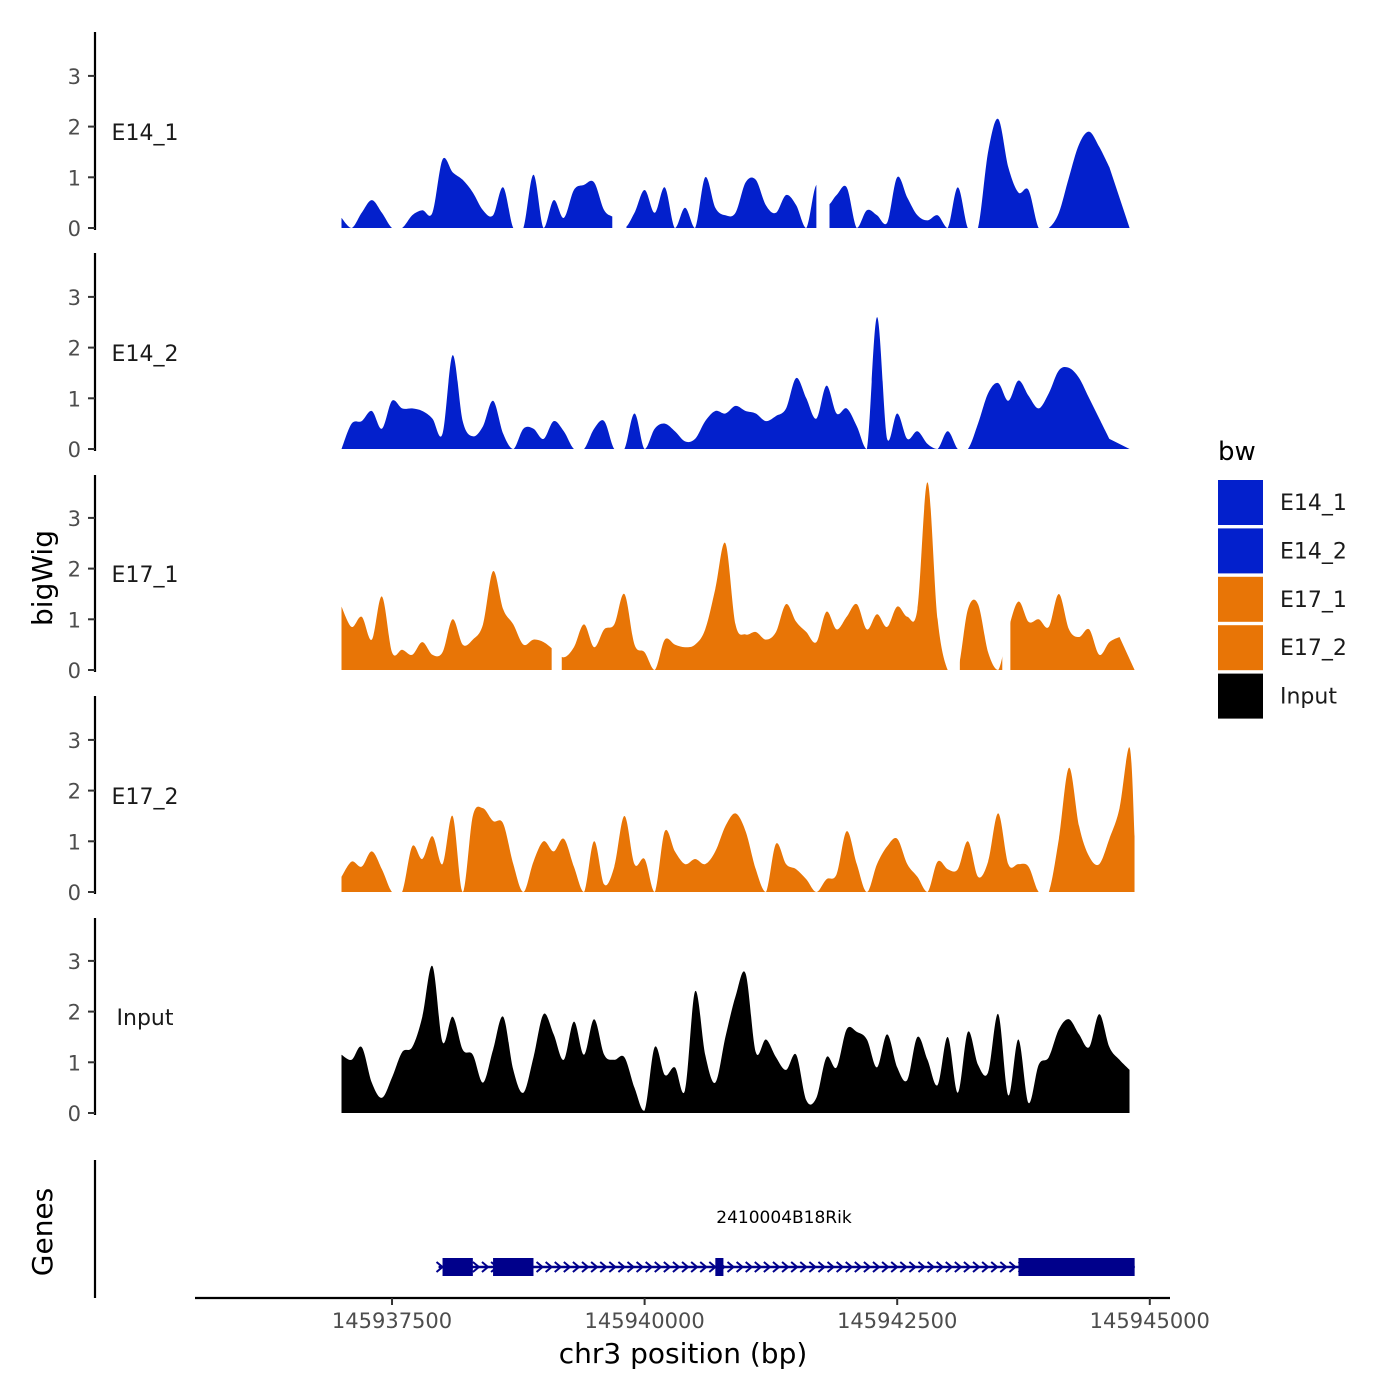 The image size is (1400, 1400). I want to click on x-axis: 145937500 145940000 145942500 145945000, so click(702, 1314).